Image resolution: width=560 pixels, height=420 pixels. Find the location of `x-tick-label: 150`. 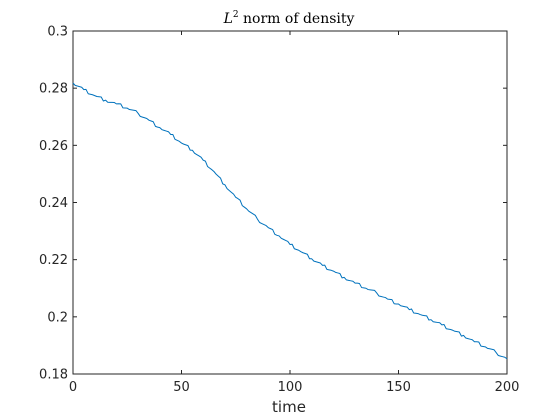

x-tick-label: 150 is located at coordinates (398, 387).